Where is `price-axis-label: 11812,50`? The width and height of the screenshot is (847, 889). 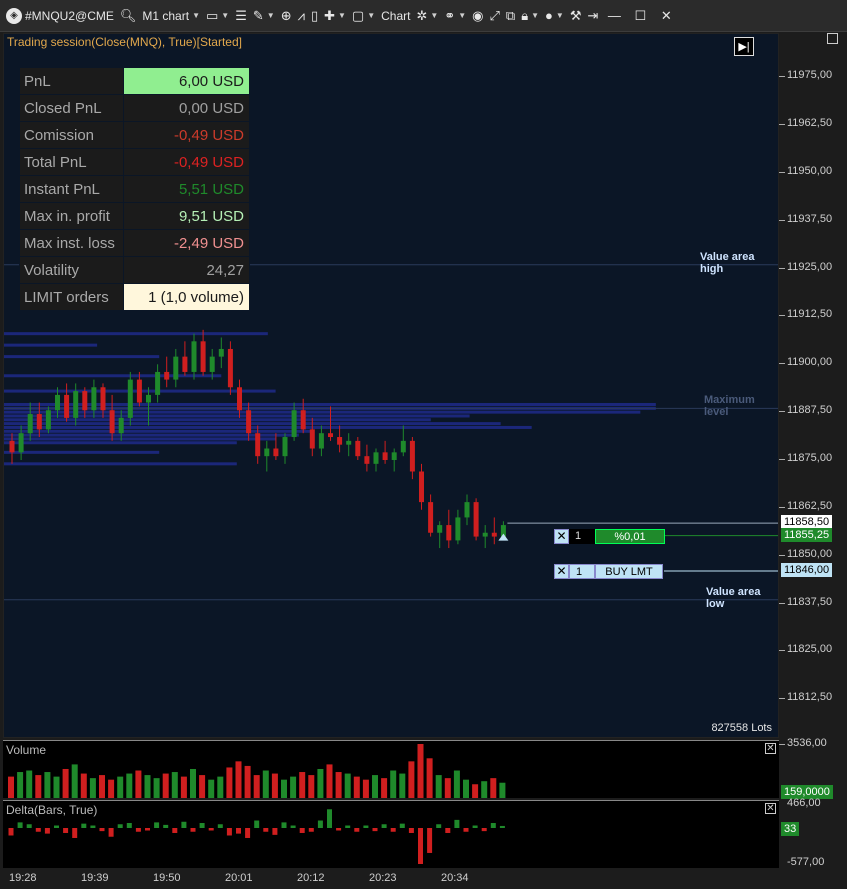 price-axis-label: 11812,50 is located at coordinates (810, 697).